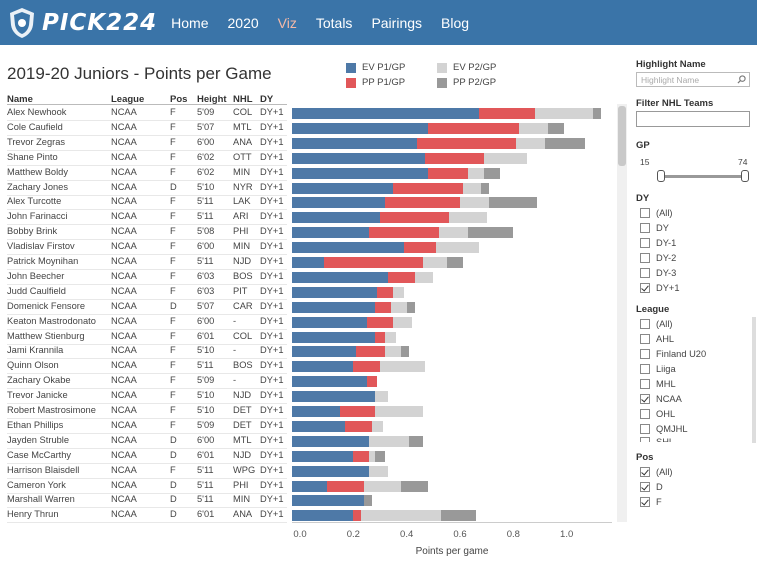 The width and height of the screenshot is (757, 565). What do you see at coordinates (658, 273) in the screenshot?
I see `dy-option: DY-3` at bounding box center [658, 273].